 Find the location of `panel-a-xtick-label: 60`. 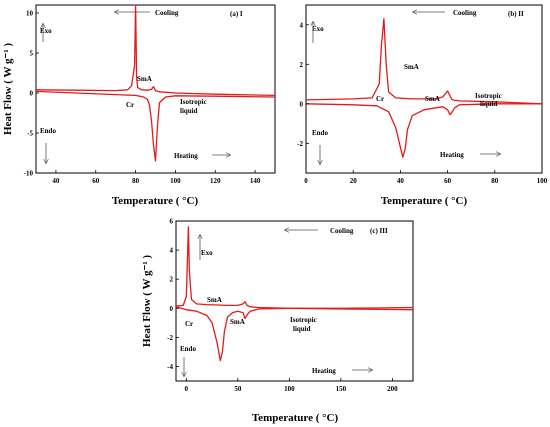

panel-a-xtick-label: 60 is located at coordinates (96, 181).